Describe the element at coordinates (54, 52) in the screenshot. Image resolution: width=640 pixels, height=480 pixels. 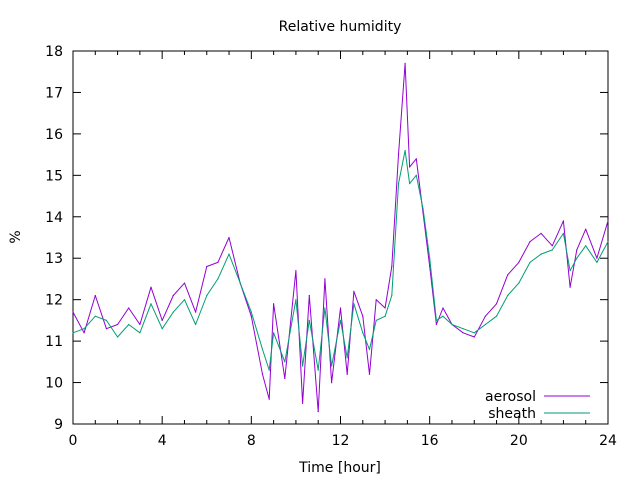
I see `y-tick-label: 18` at that location.